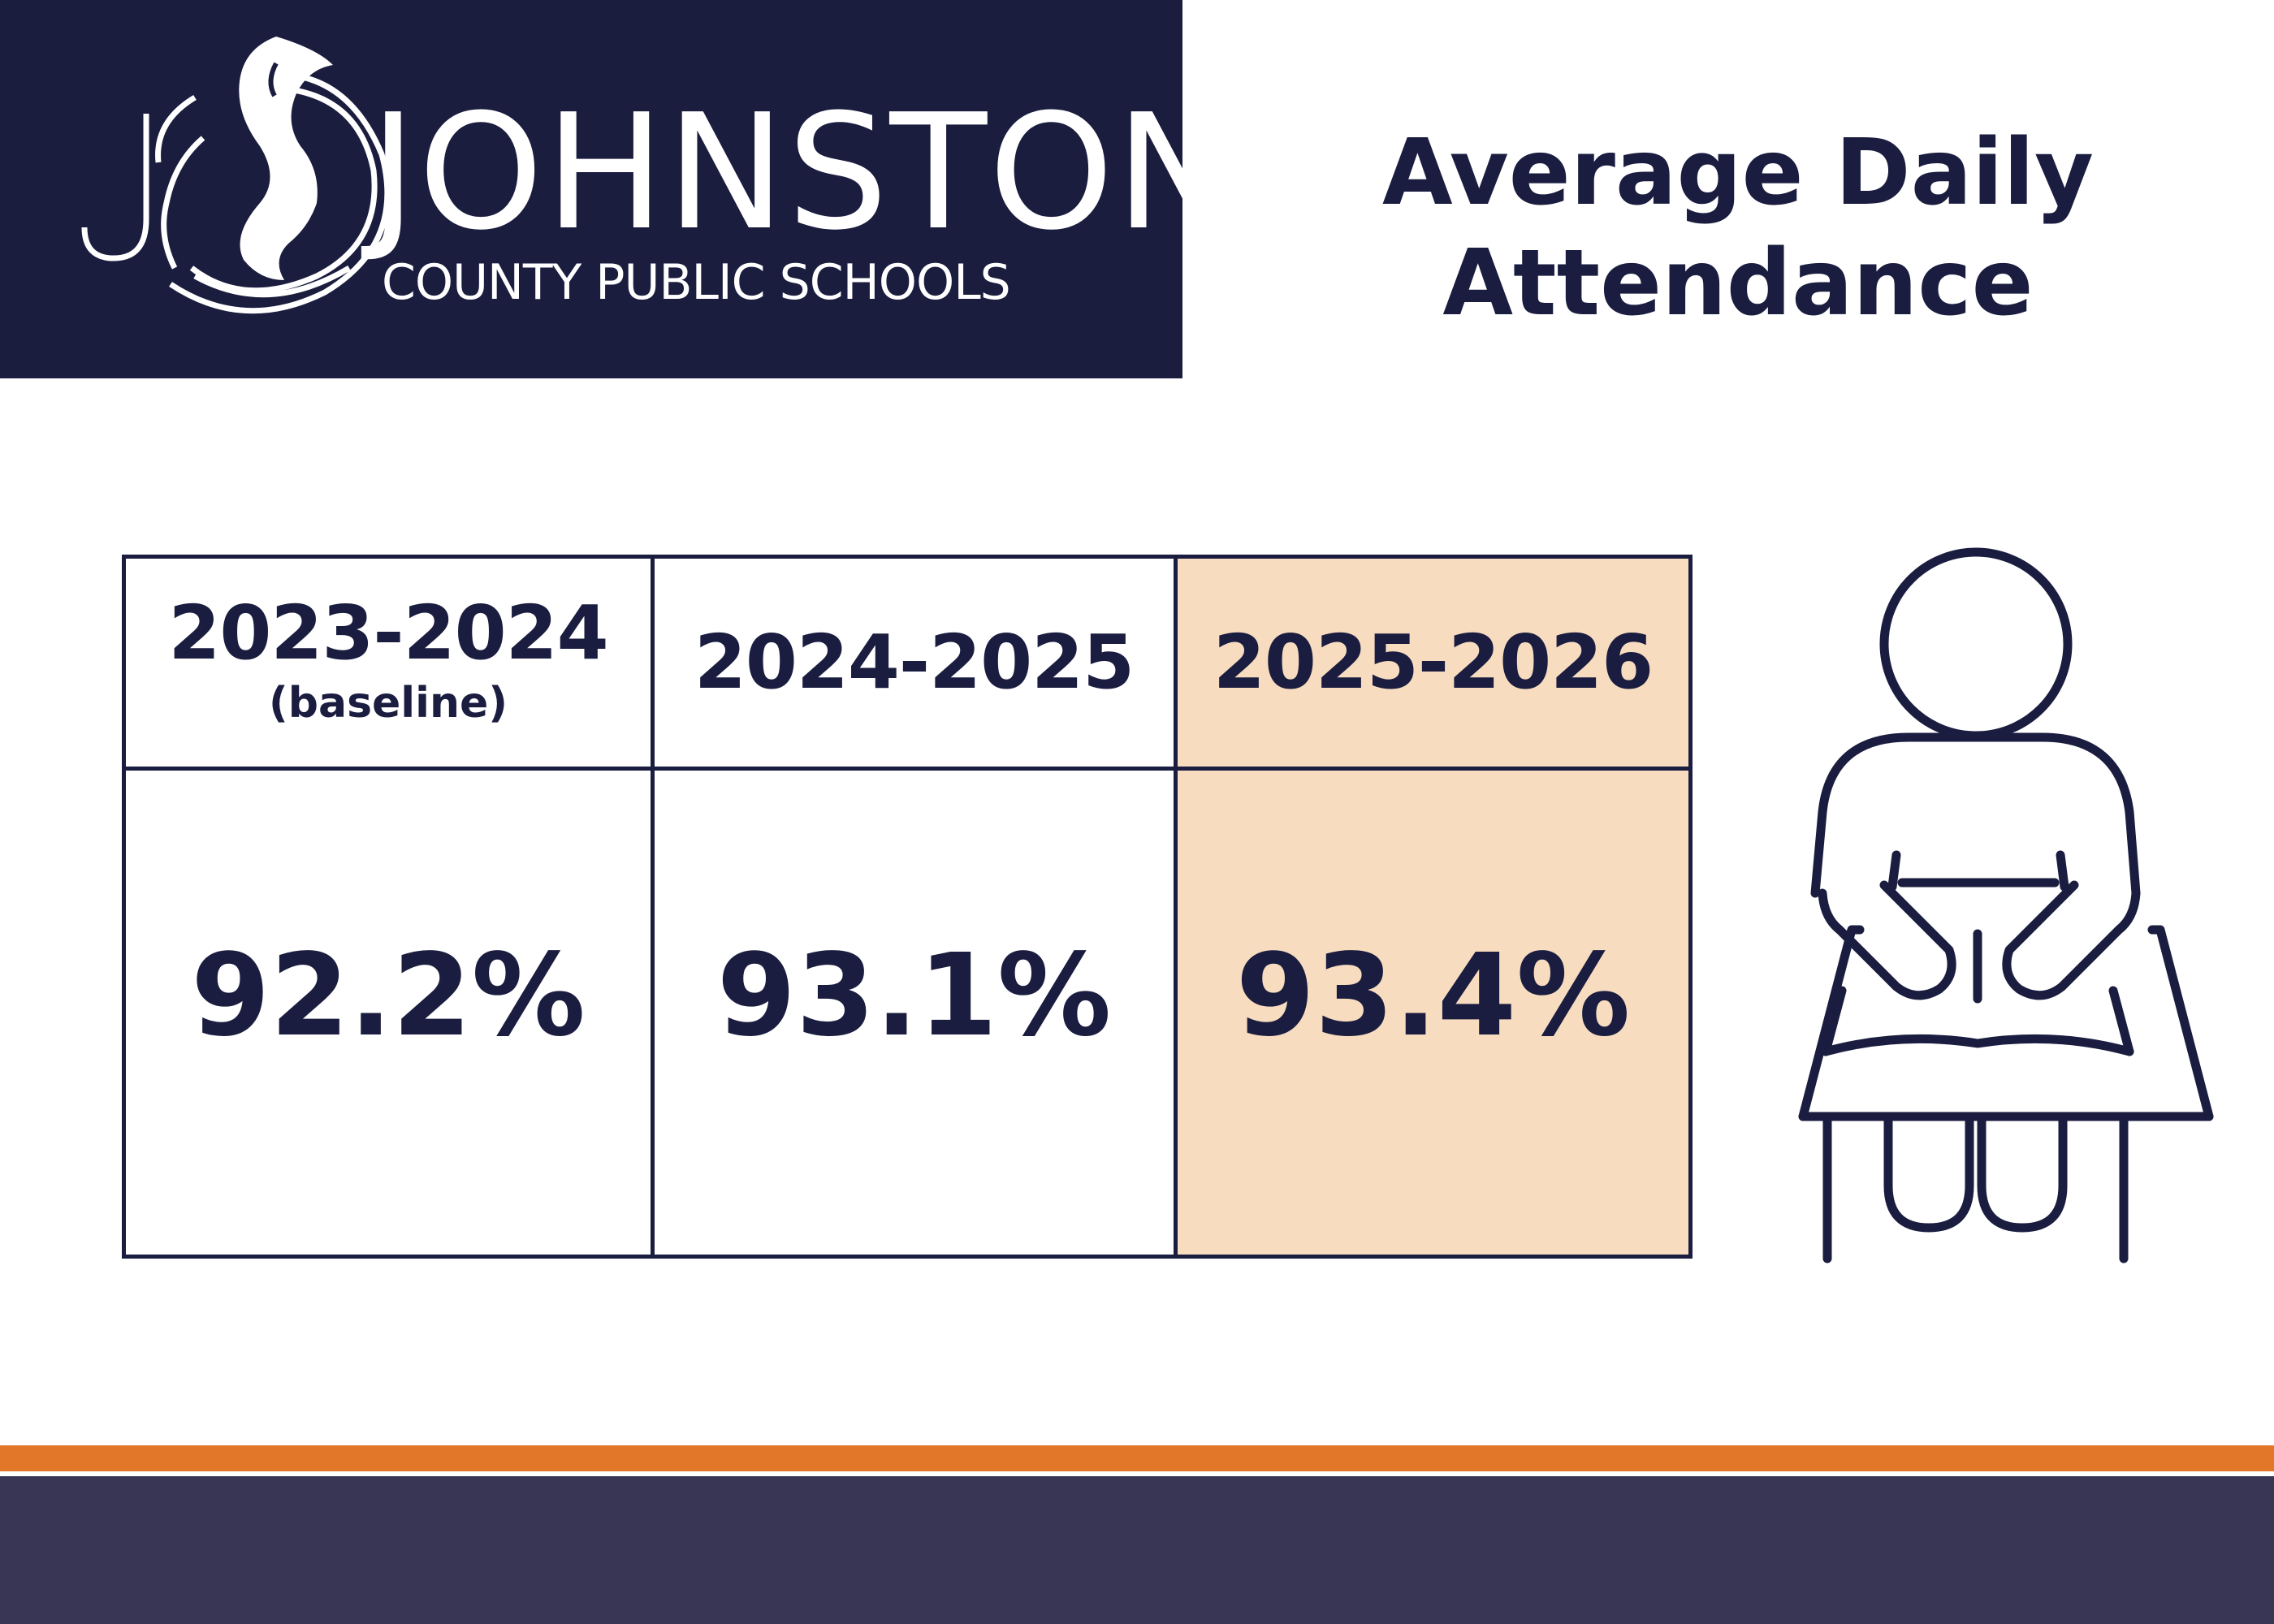 The image size is (2274, 1624). Describe the element at coordinates (2006, 905) in the screenshot. I see `student-at-desk-reading-icon` at that location.